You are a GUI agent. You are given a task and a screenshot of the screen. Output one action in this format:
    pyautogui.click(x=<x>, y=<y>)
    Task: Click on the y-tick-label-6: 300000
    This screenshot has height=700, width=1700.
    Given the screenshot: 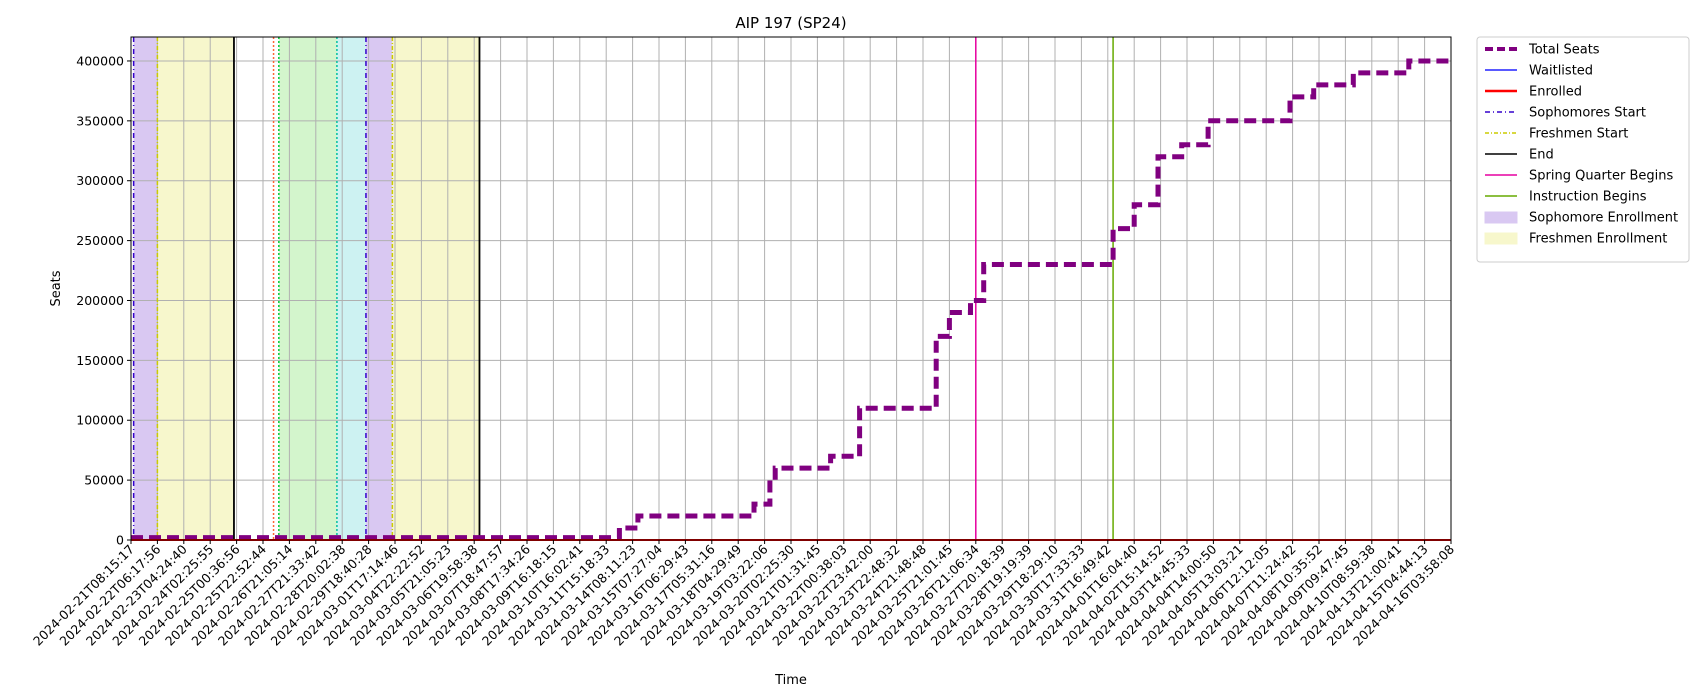 What is the action you would take?
    pyautogui.click(x=100, y=180)
    